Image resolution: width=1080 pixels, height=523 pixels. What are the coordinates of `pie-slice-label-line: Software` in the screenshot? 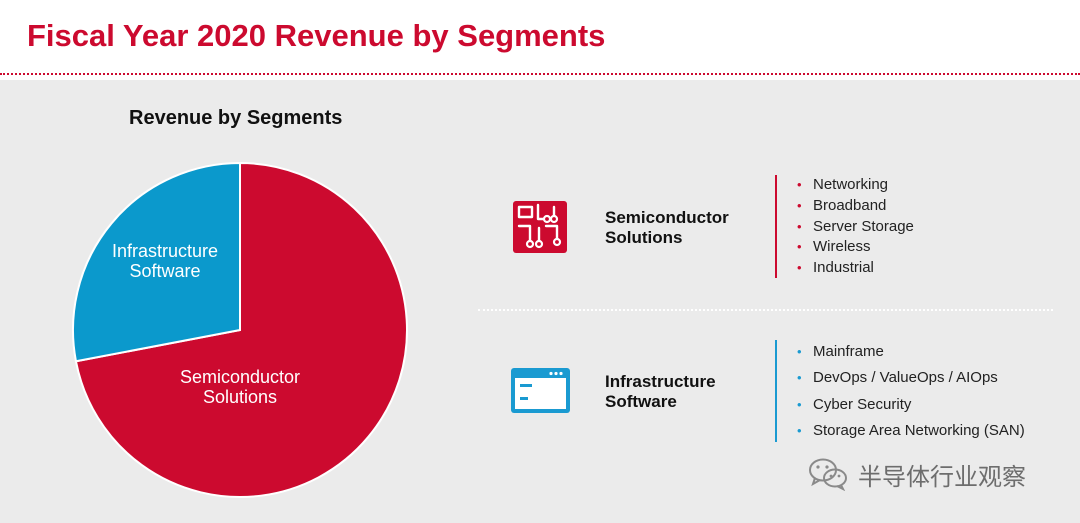 It's located at (164, 271).